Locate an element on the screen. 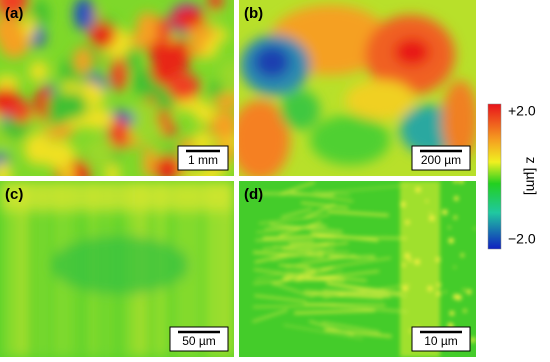 The width and height of the screenshot is (550, 362). scale-bar-label: 10 µm is located at coordinates (441, 341).